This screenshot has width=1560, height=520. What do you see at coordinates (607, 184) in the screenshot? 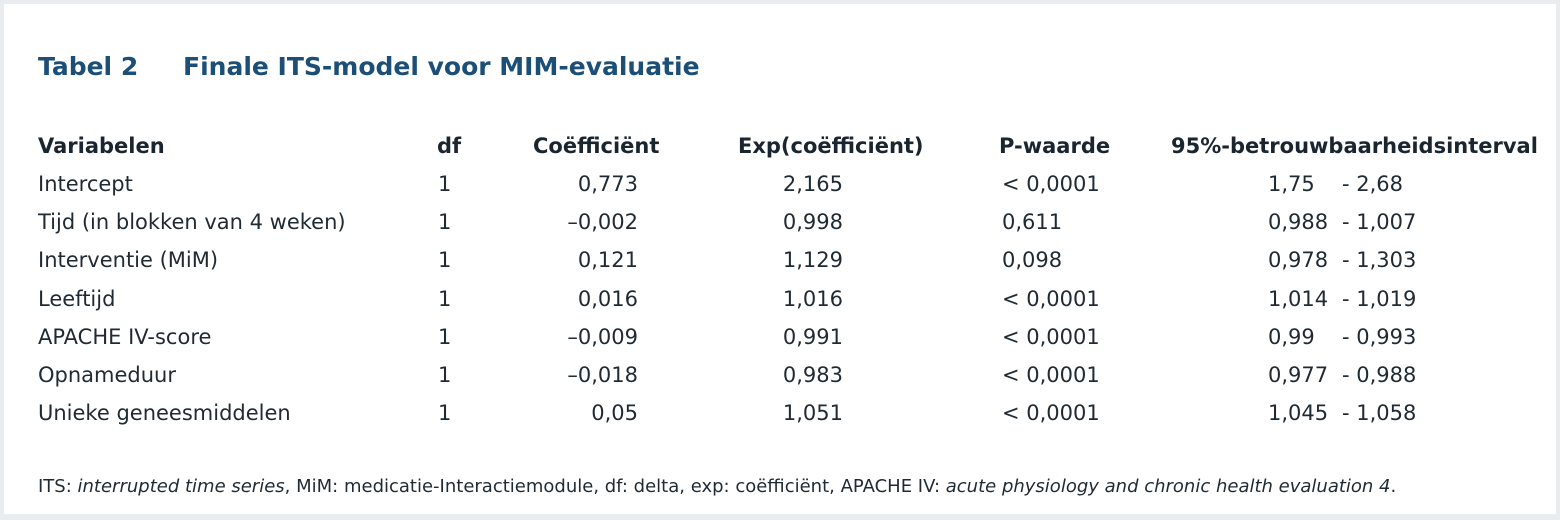
I see `cell-coefficient: 0,773` at bounding box center [607, 184].